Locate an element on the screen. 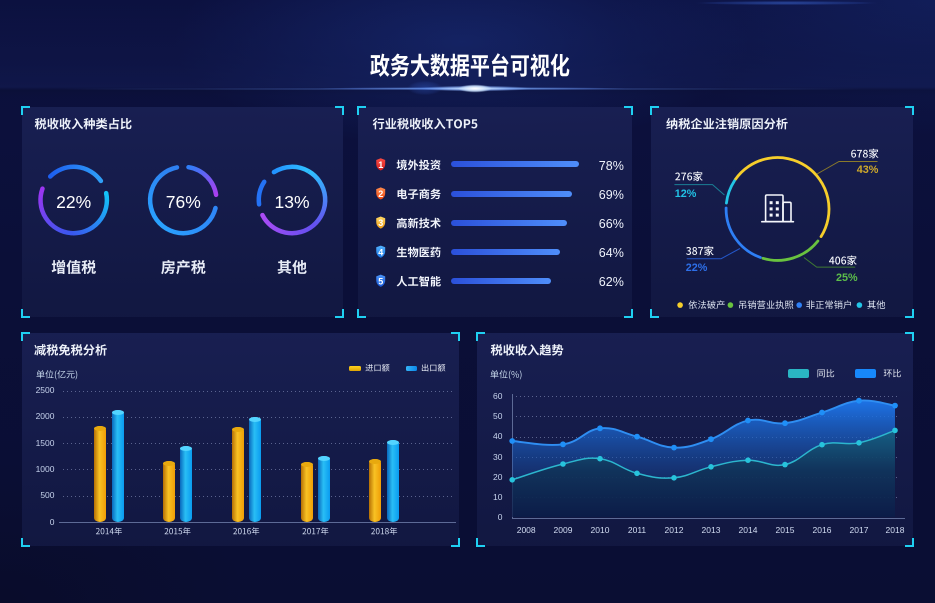 The image size is (935, 603). svg-text: 5 is located at coordinates (380, 281).